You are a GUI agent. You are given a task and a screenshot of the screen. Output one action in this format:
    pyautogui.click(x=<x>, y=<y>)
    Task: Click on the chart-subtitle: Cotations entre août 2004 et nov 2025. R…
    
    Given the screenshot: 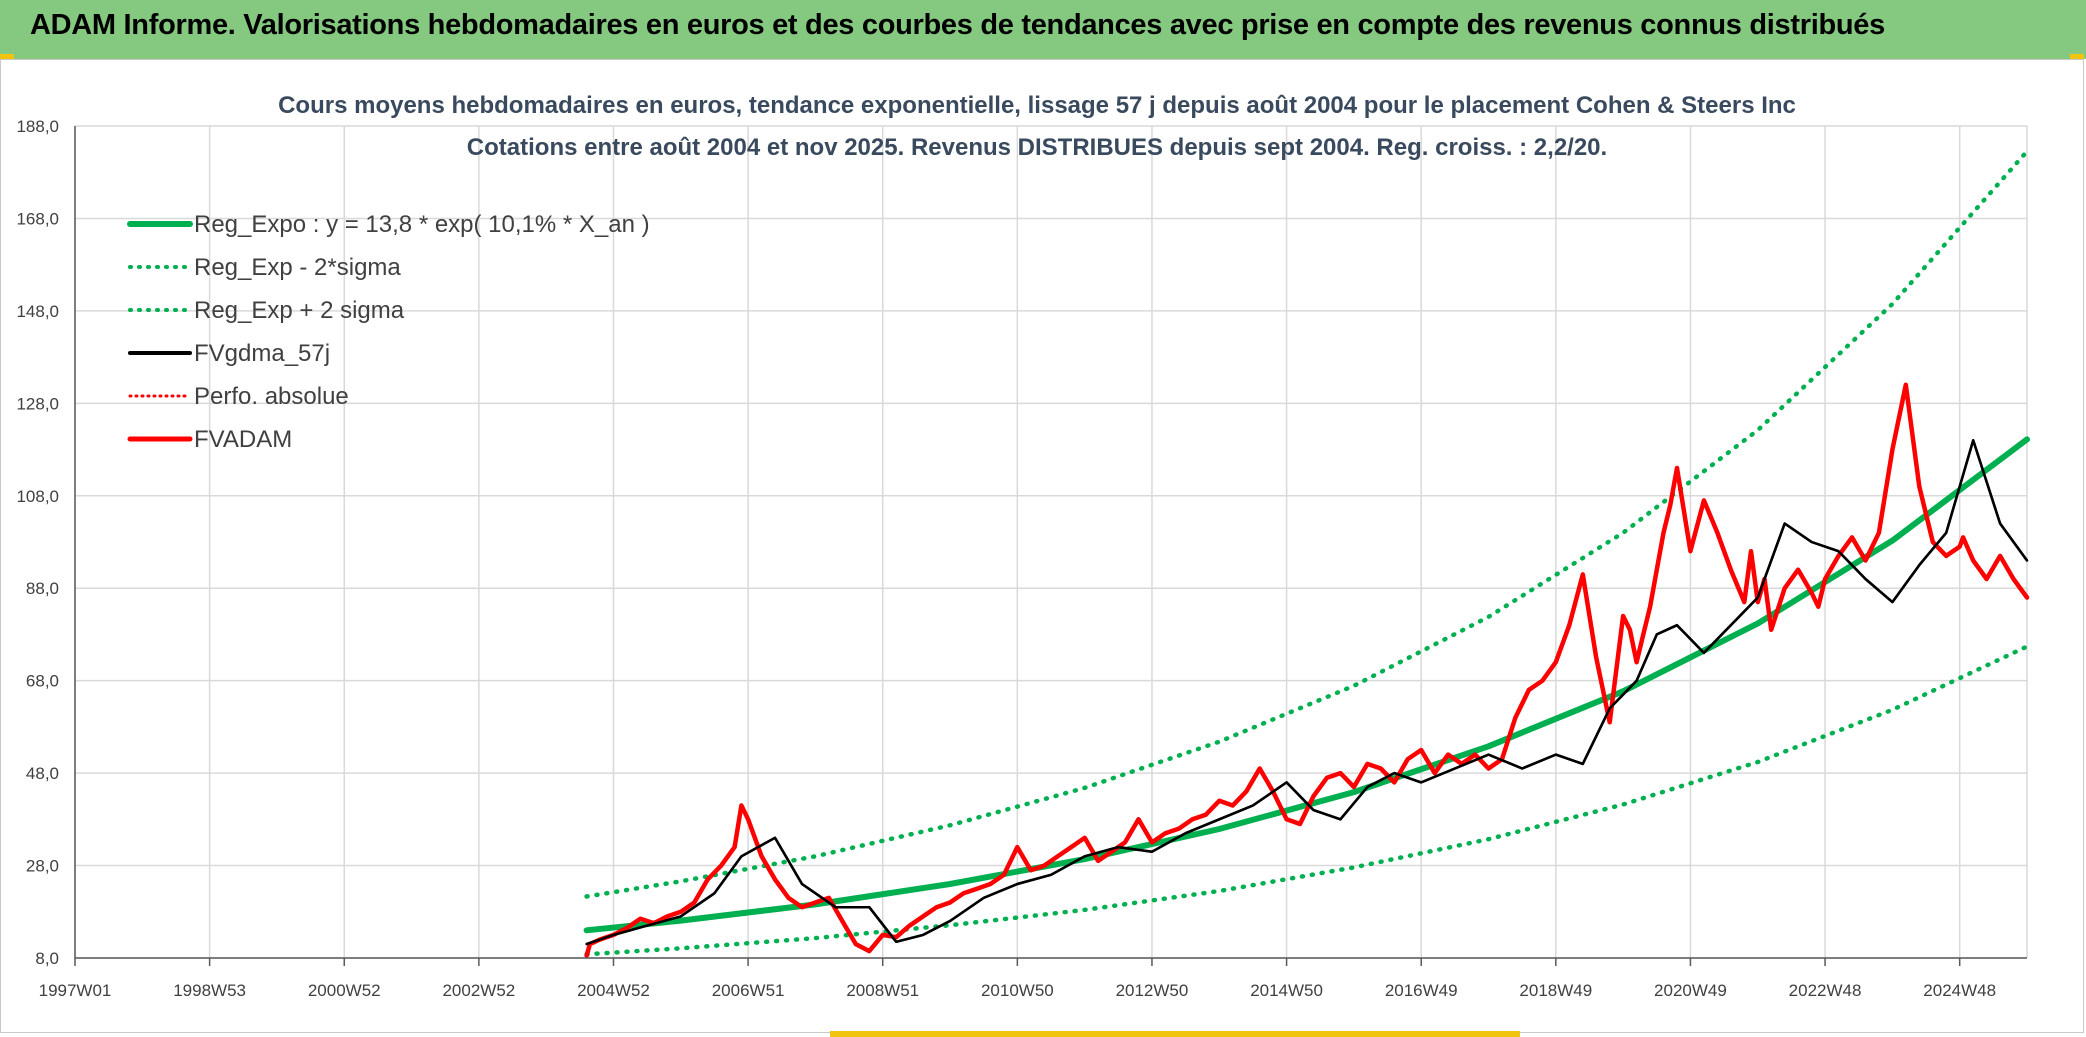 What is the action you would take?
    pyautogui.click(x=1037, y=147)
    